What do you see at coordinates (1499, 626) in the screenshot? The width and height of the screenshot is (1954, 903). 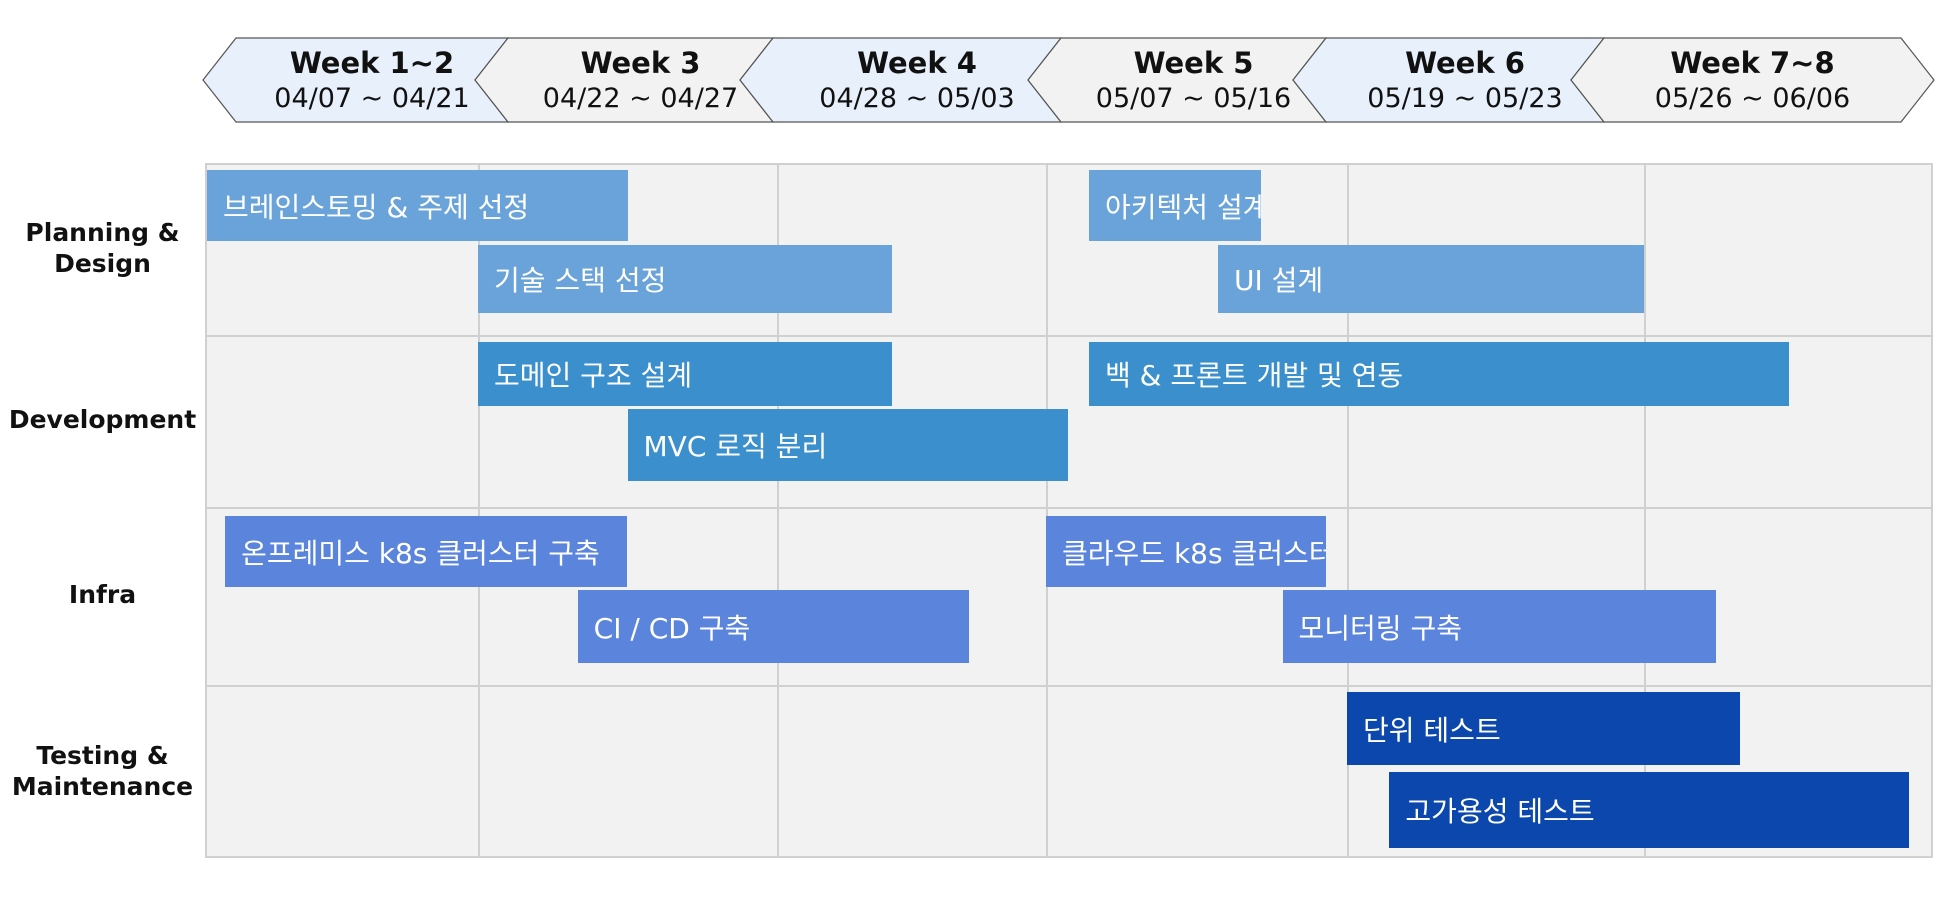 I see `task-bar: 모니터링 구축` at bounding box center [1499, 626].